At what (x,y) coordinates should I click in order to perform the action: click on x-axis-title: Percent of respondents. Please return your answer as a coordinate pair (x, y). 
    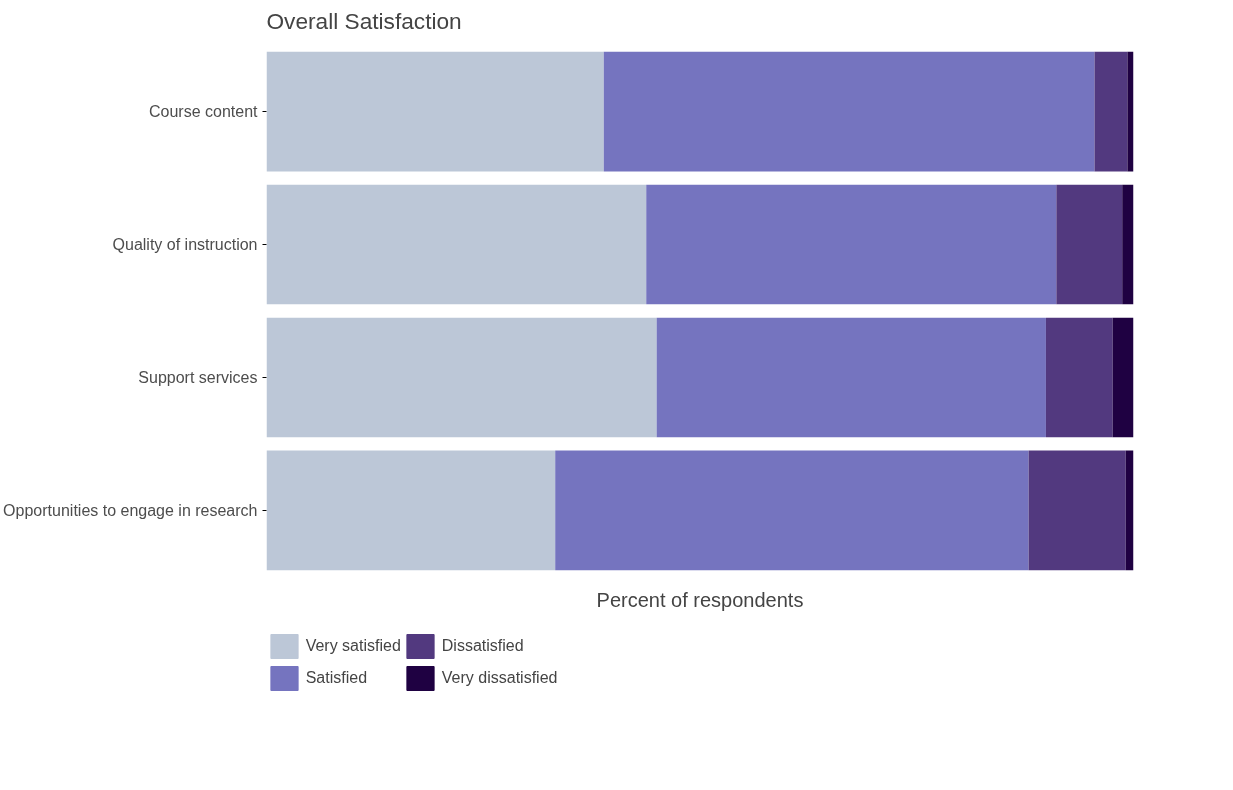
    Looking at the image, I should click on (700, 599).